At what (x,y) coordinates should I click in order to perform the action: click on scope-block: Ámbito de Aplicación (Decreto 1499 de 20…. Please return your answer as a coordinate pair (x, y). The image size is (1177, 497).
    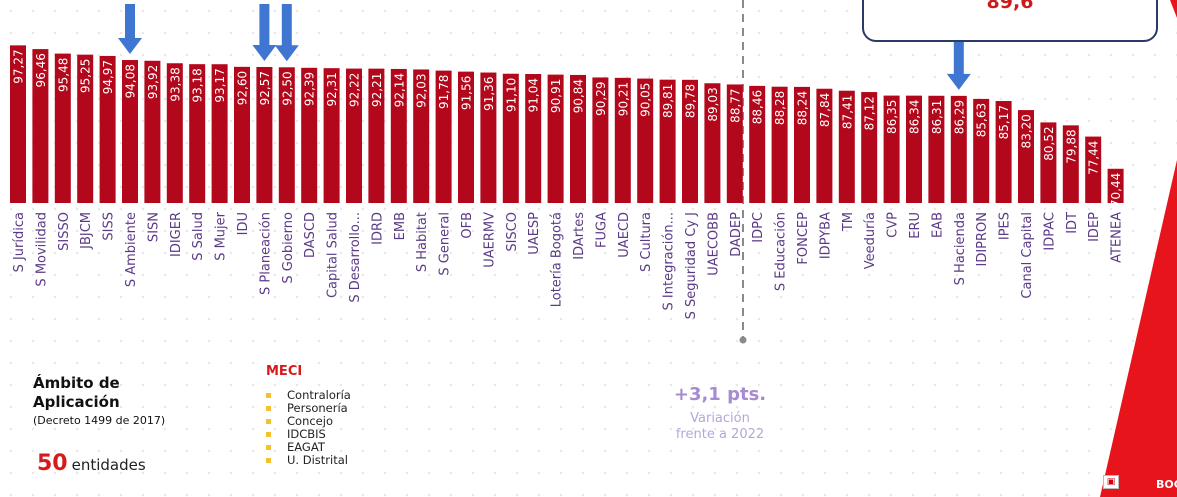
    Looking at the image, I should click on (113, 400).